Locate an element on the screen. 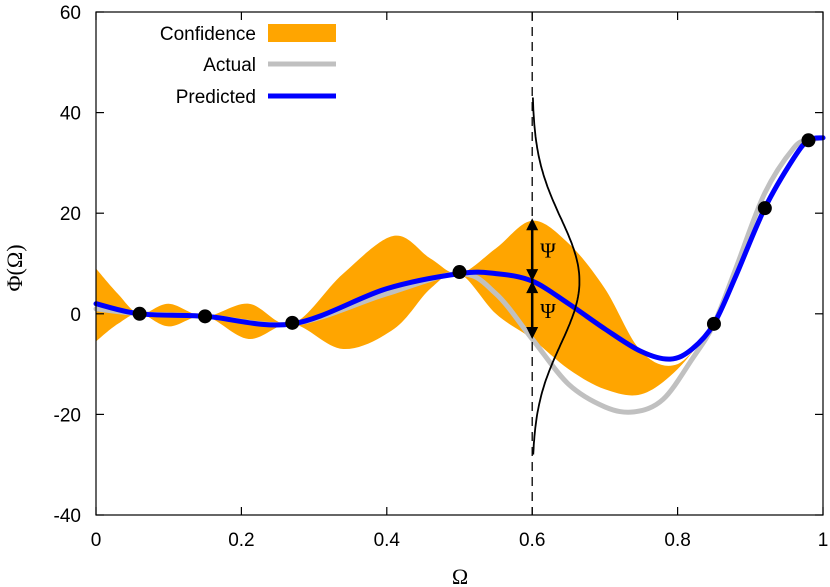 The image size is (830, 587). y-tick-label: -20 is located at coordinates (67, 415).